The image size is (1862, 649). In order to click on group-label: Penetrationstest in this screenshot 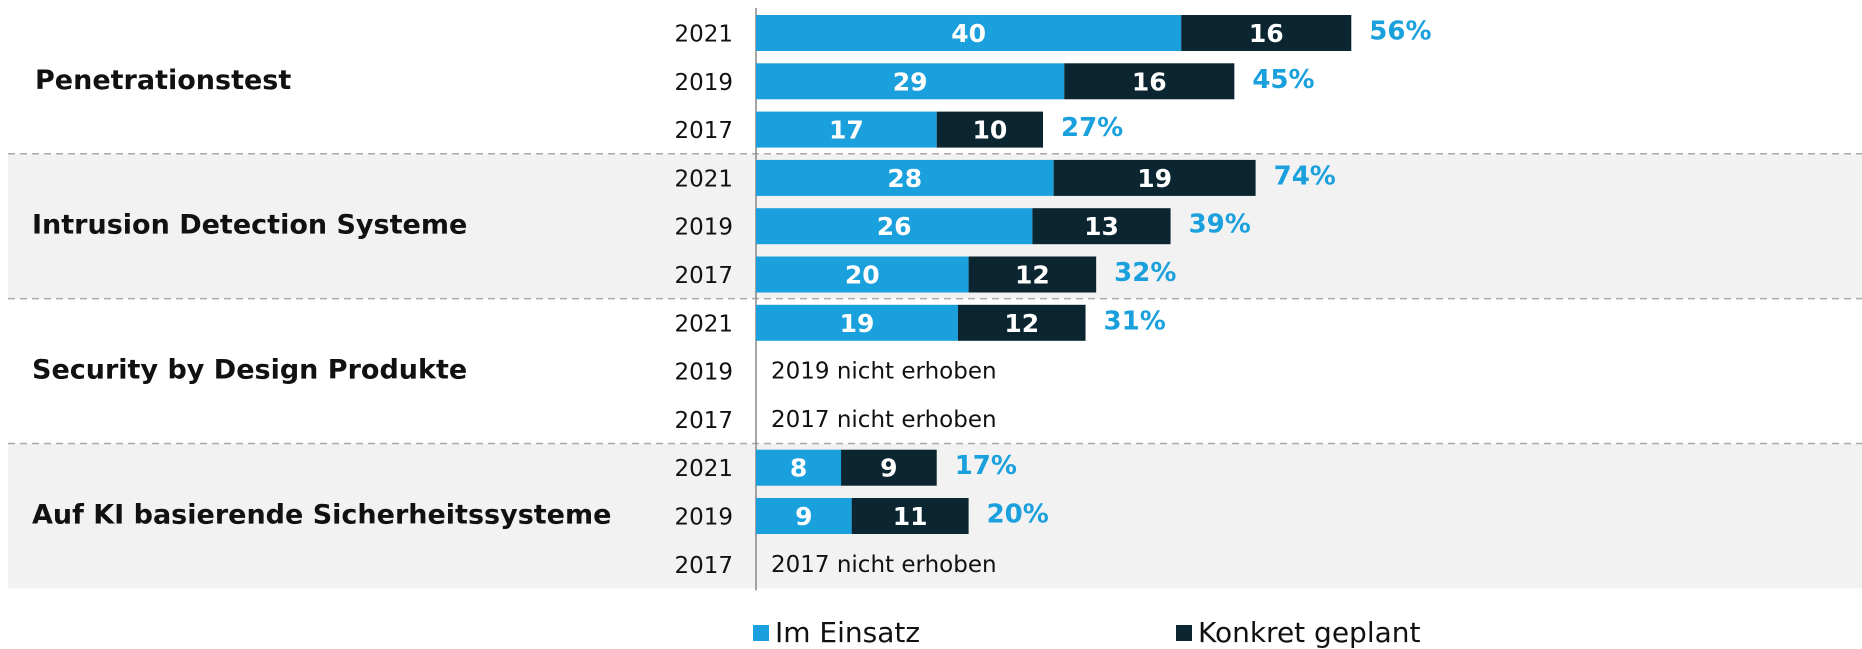, I will do `click(163, 80)`.